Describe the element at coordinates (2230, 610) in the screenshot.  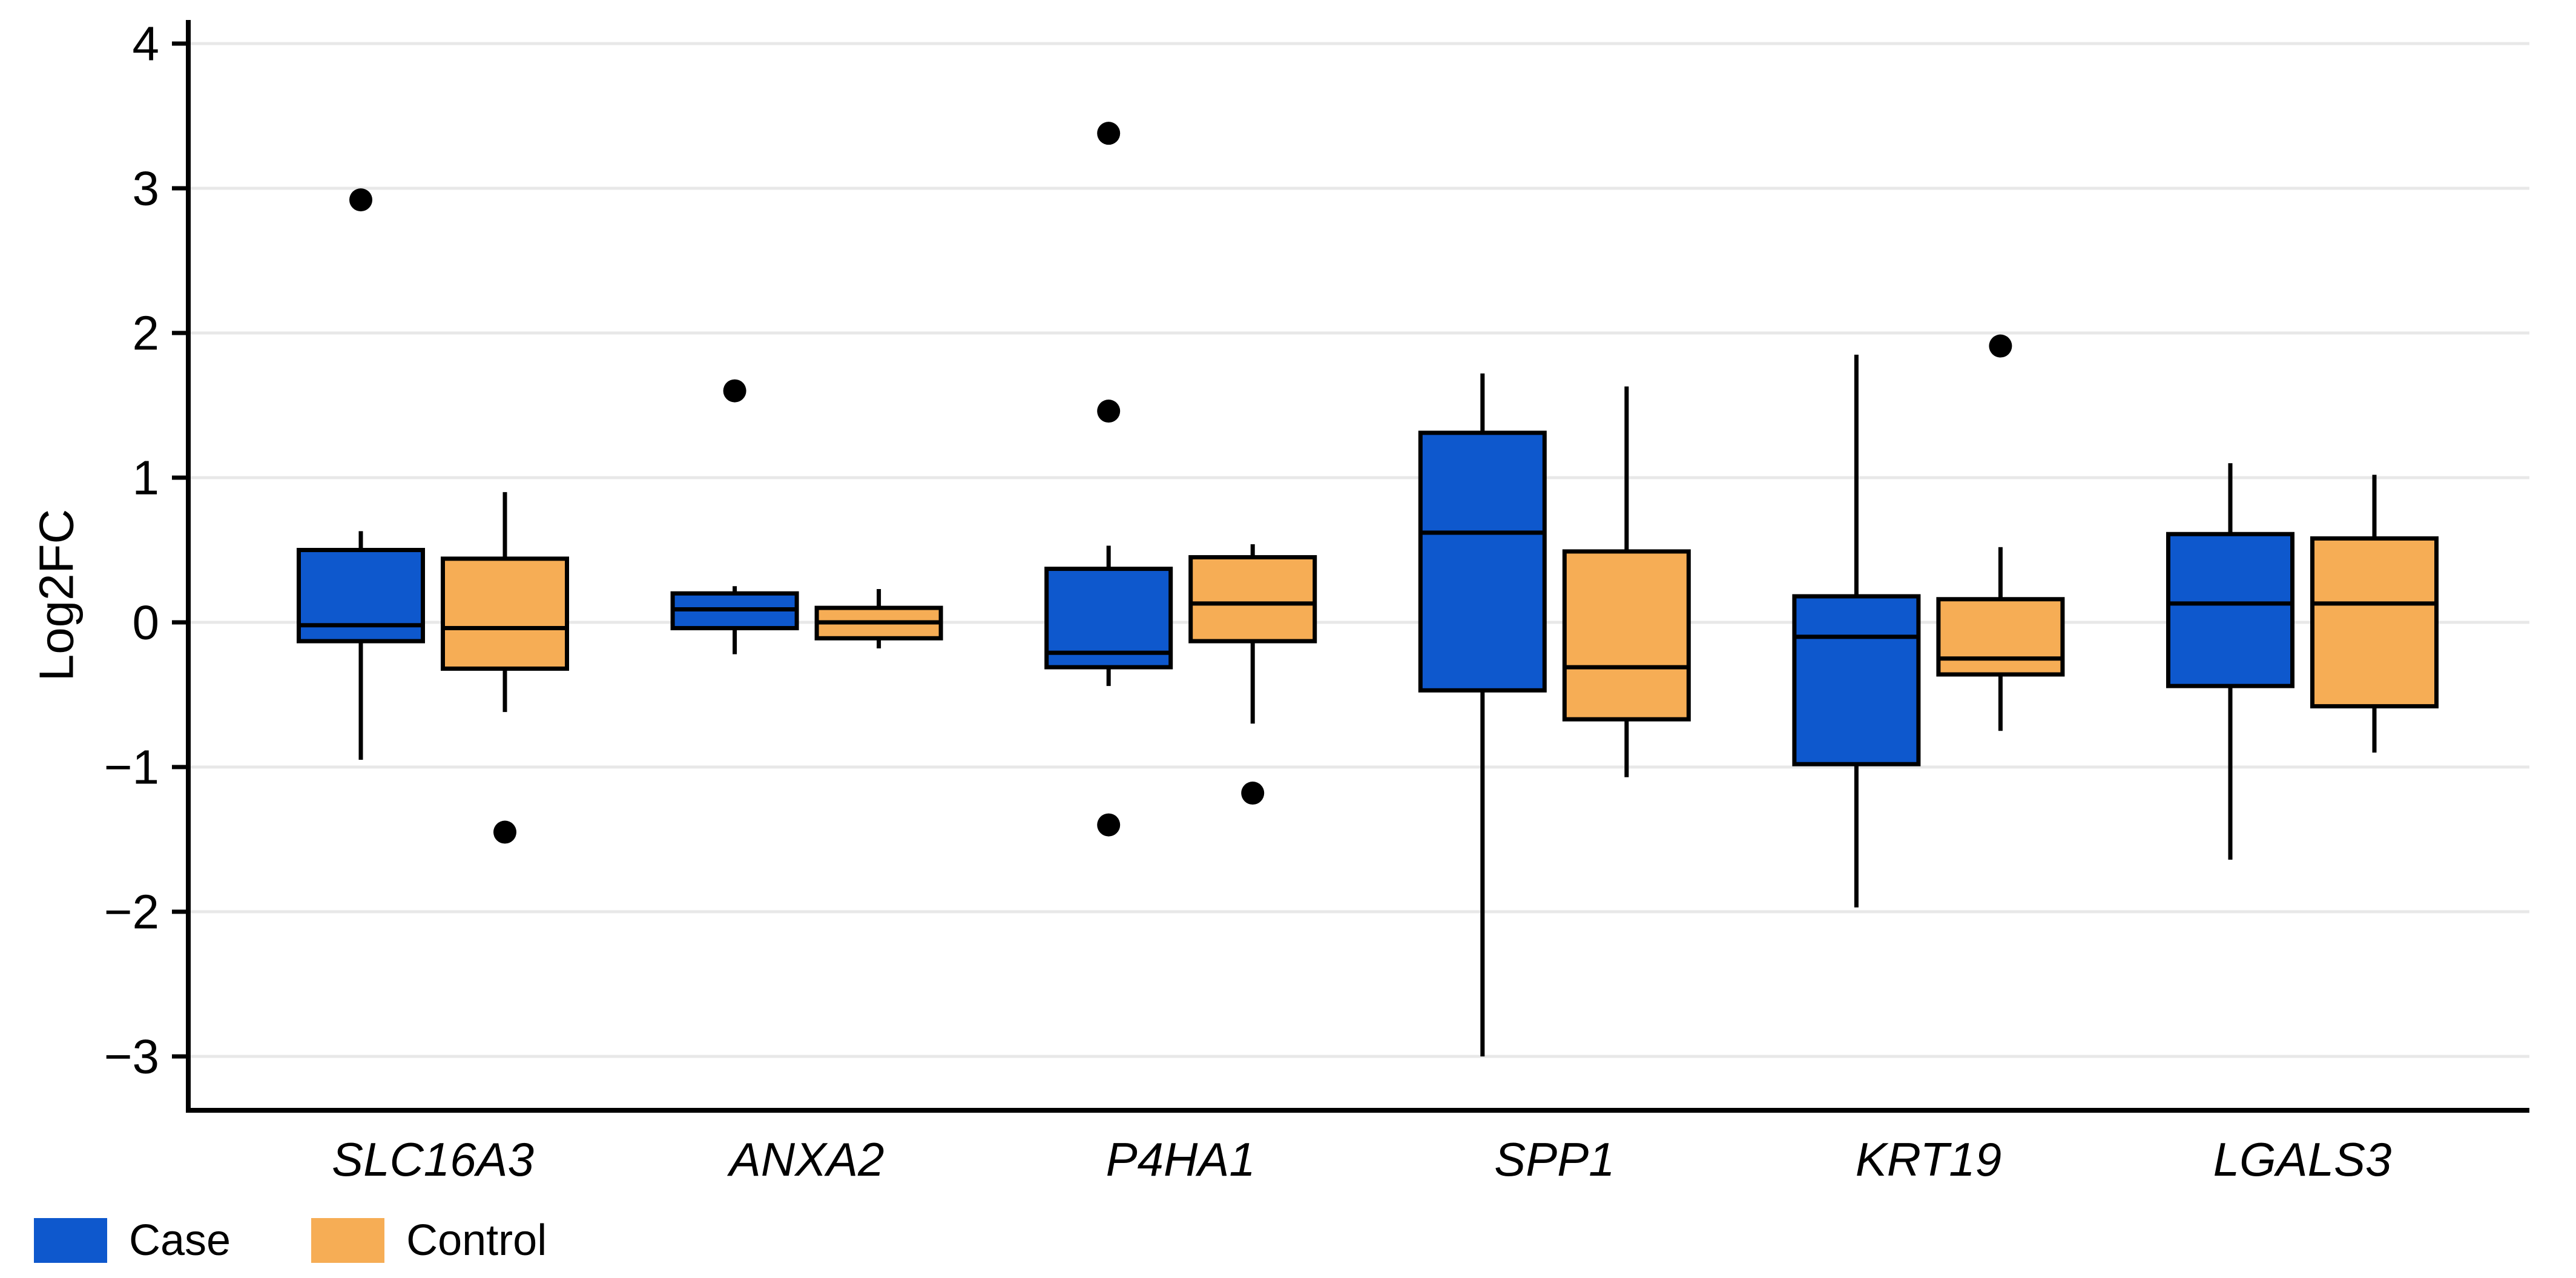
I see `box-case-lgals3` at that location.